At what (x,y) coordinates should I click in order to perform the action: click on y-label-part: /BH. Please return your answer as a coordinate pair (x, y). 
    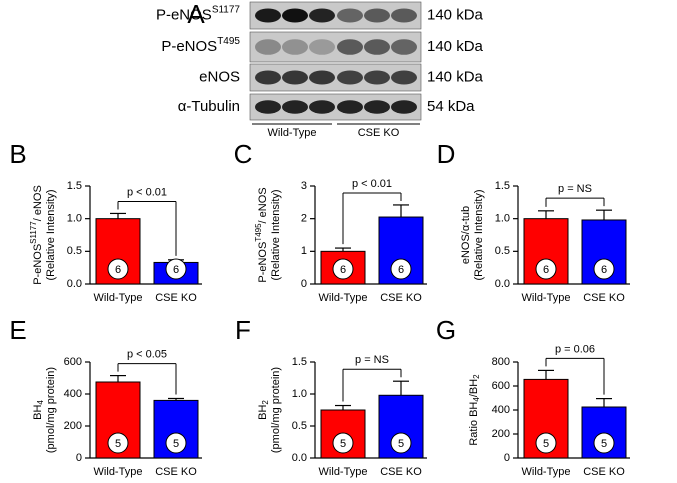
    Looking at the image, I should click on (474, 388).